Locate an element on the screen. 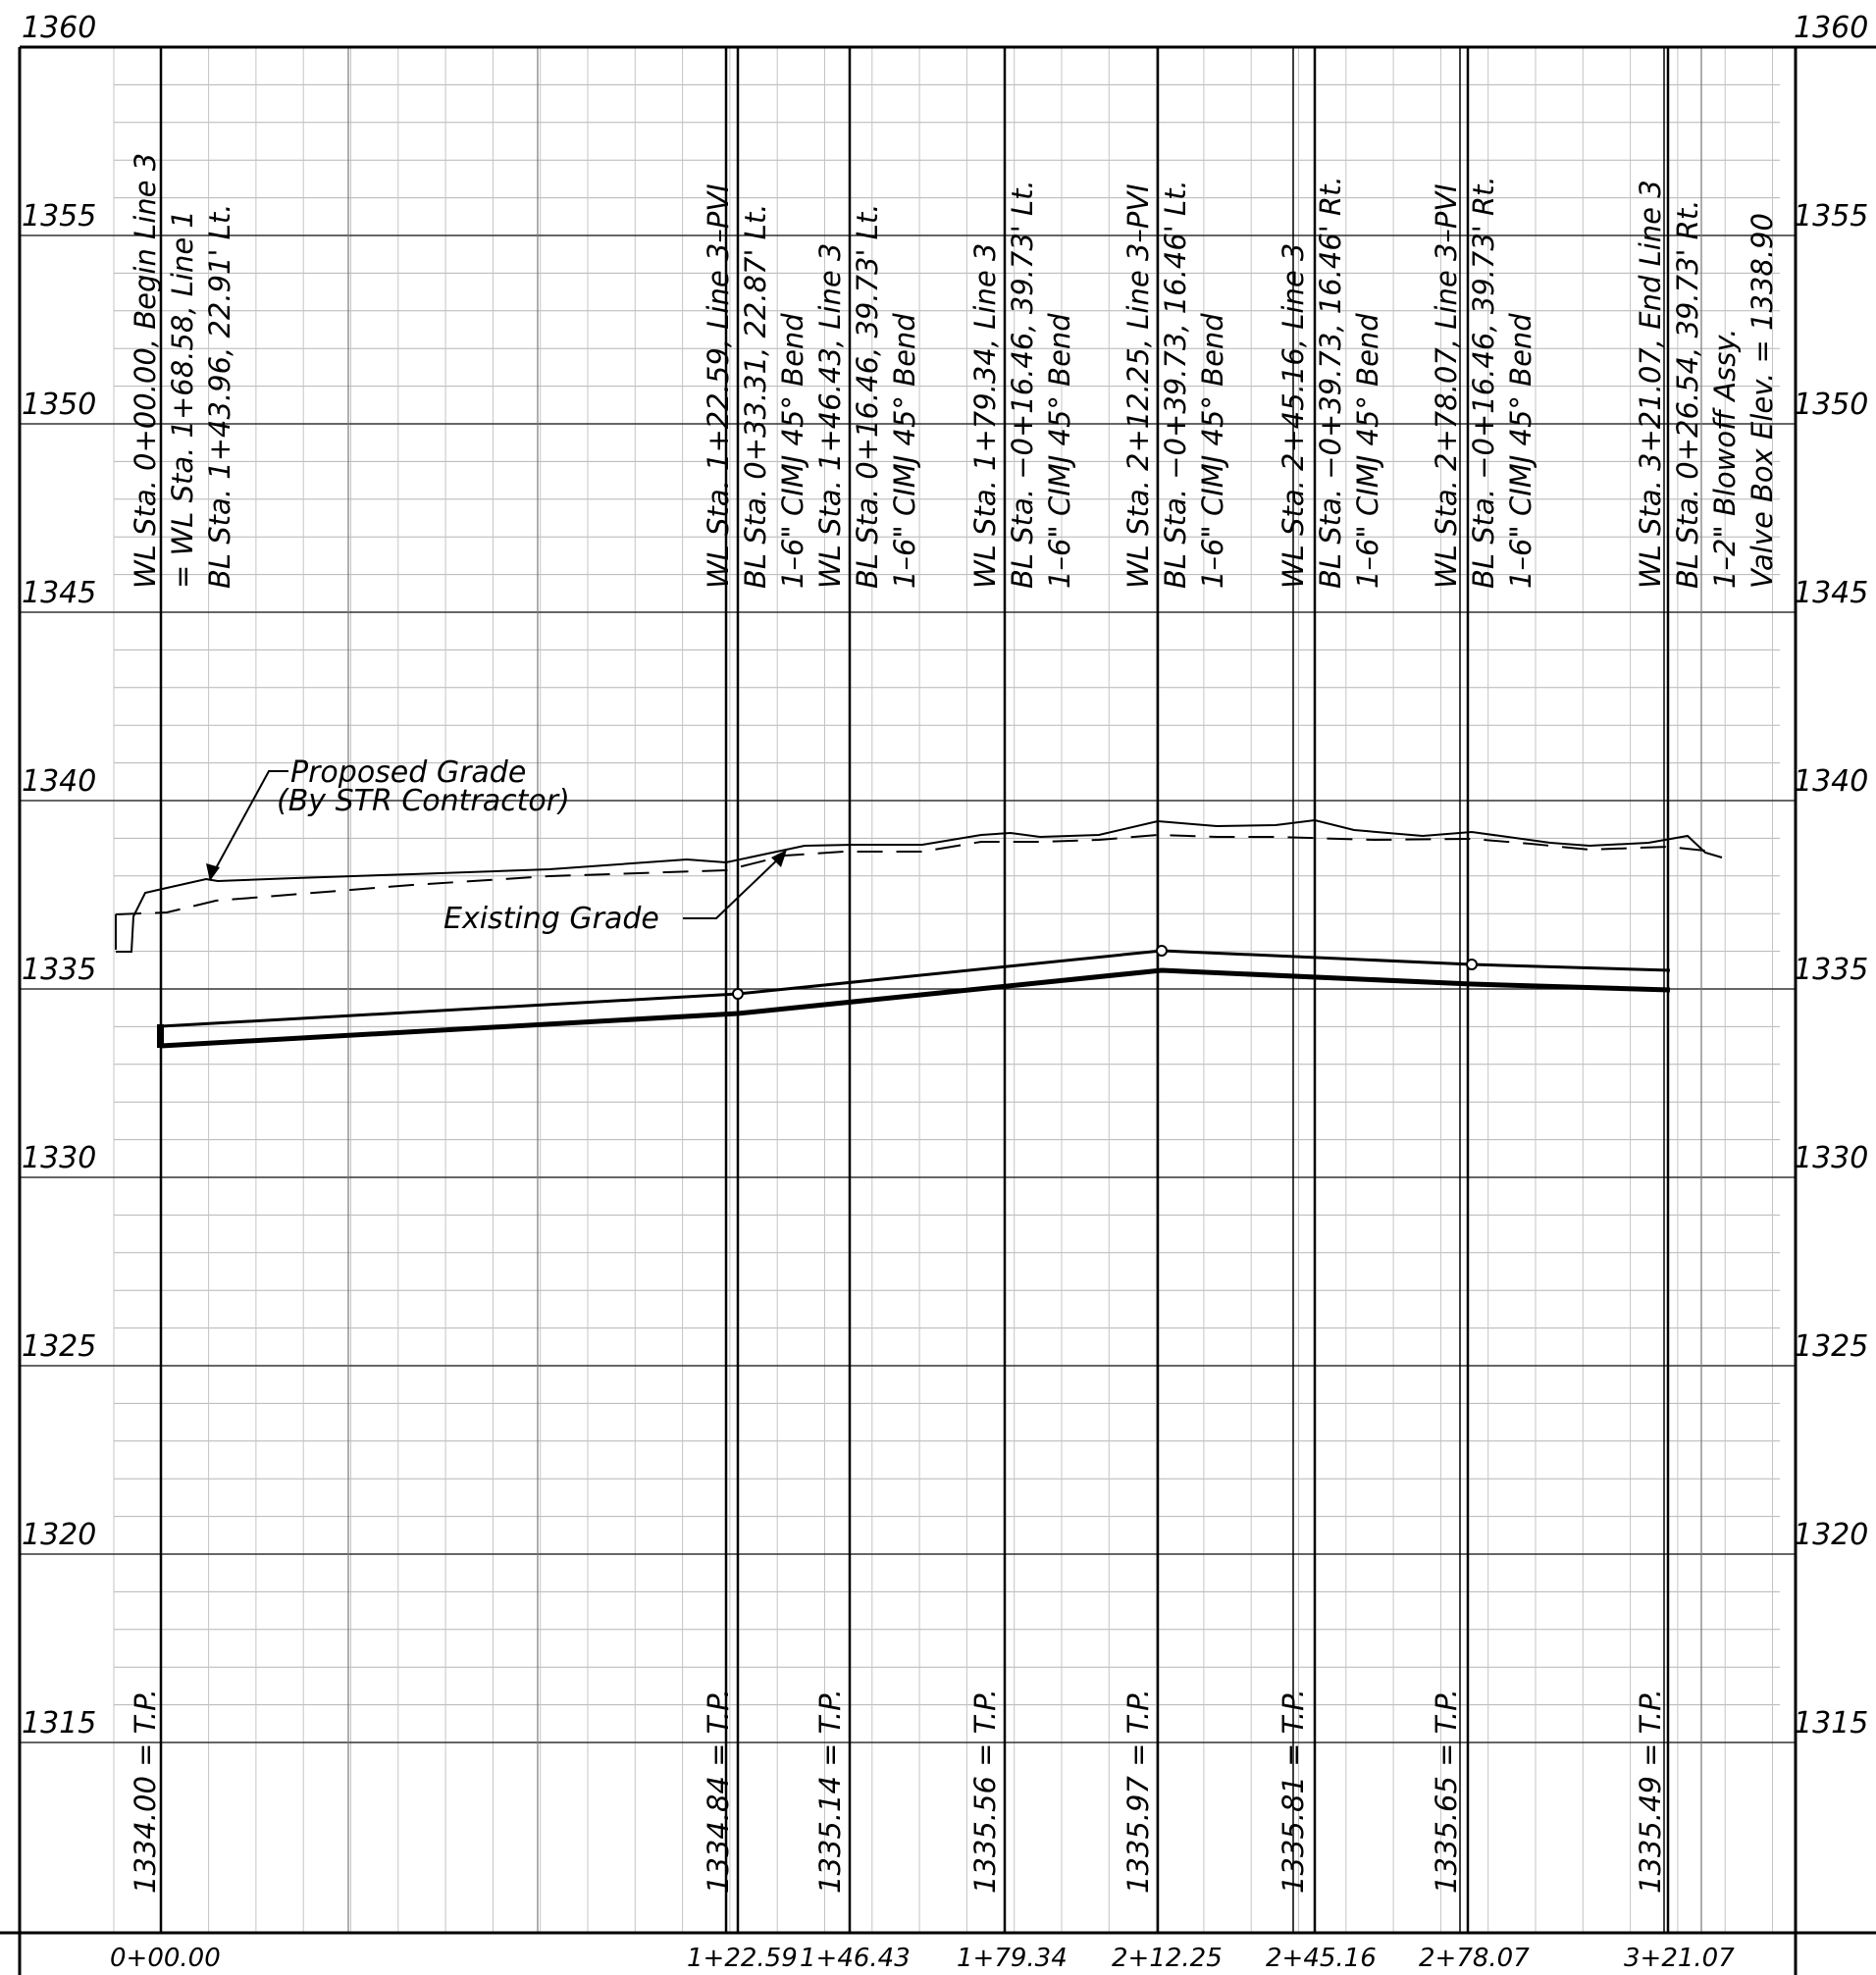 This screenshot has height=1975, width=1876. tp-label: 1335.97 = T.P. is located at coordinates (1138, 1791).